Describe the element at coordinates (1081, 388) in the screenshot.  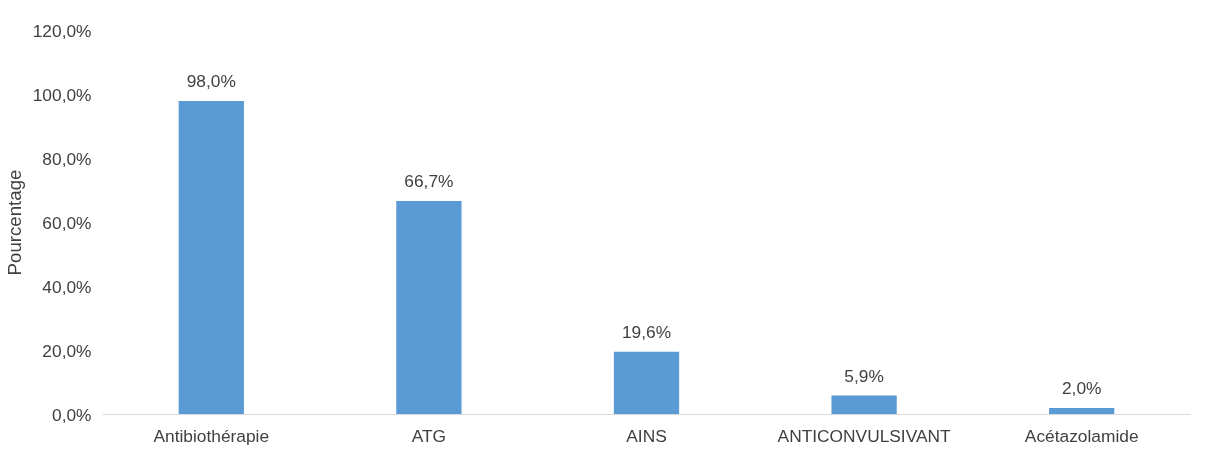
I see `data-label: 2,0%` at that location.